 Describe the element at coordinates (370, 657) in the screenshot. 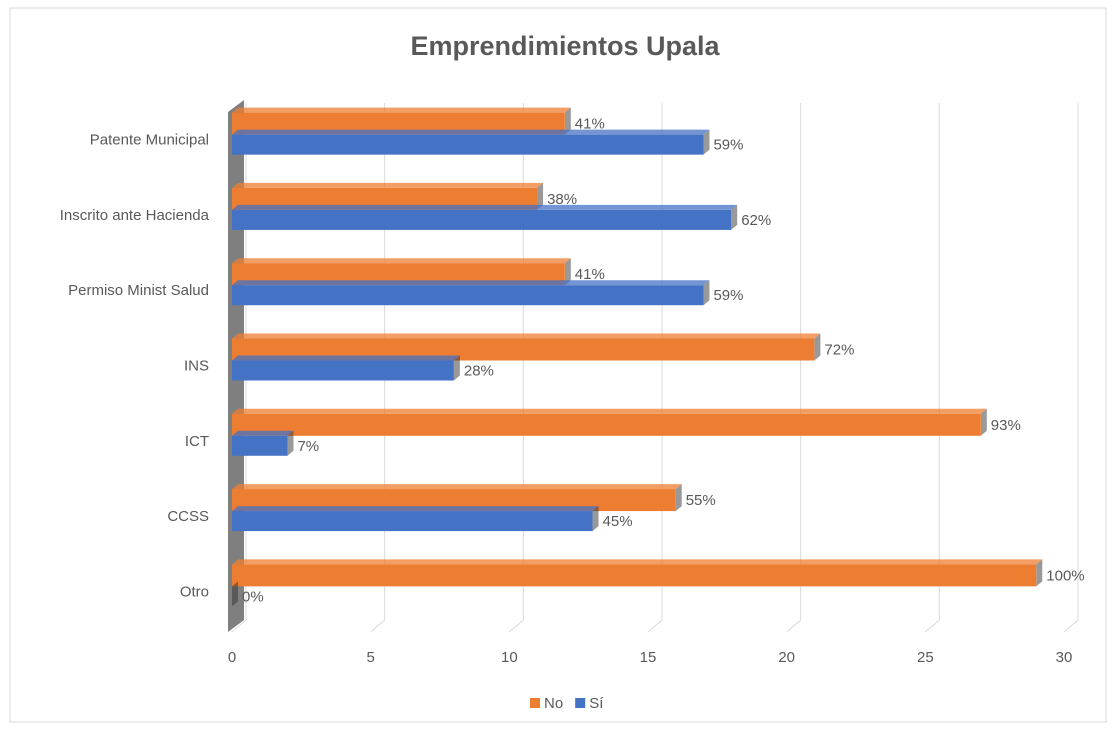

I see `x-tick-label: 5` at that location.